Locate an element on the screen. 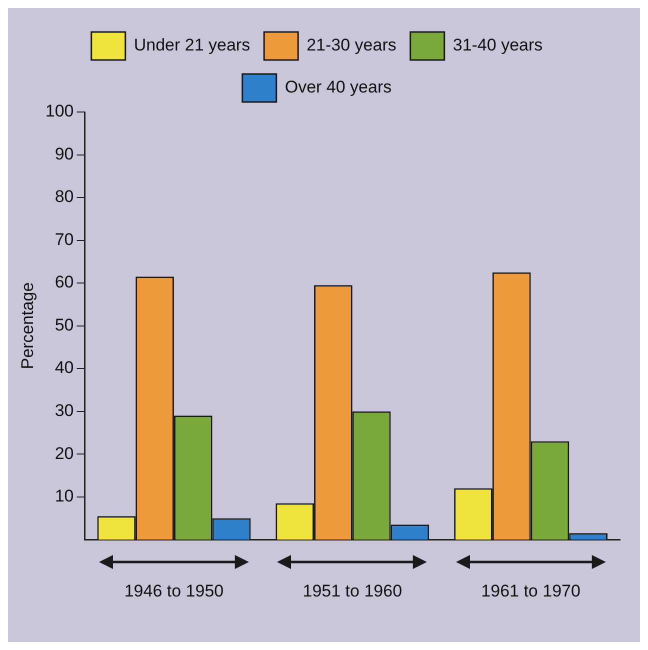 The image size is (648, 650). y-tick-label: 20 is located at coordinates (64, 453).